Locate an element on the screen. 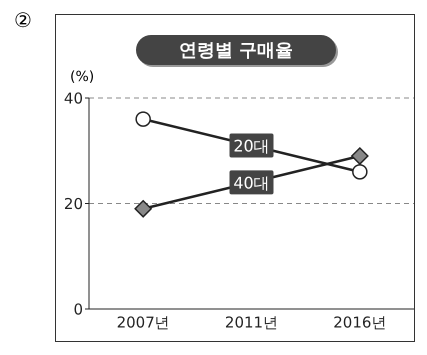  y-axis-title: (%) is located at coordinates (82, 77).